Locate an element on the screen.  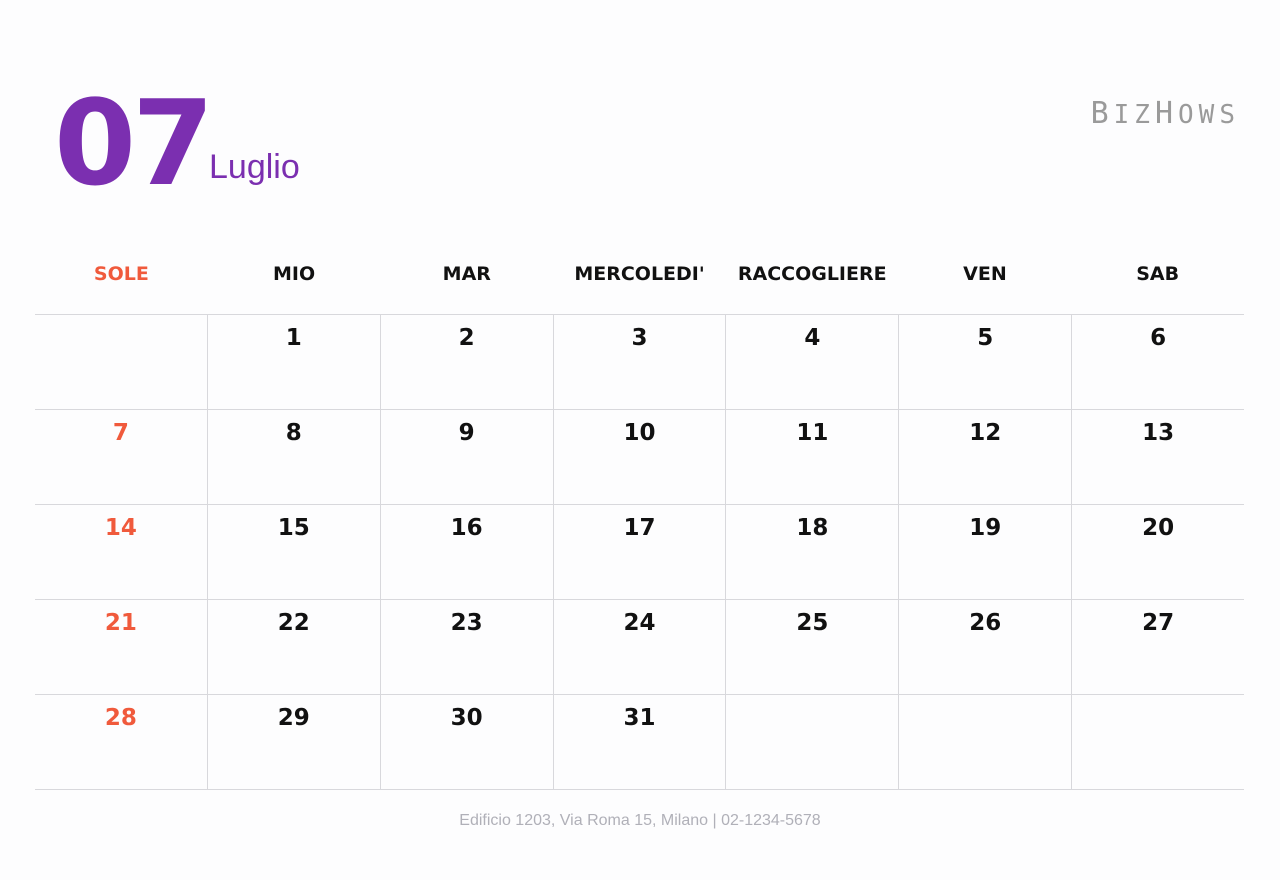
day-cell: 1 is located at coordinates (293, 362).